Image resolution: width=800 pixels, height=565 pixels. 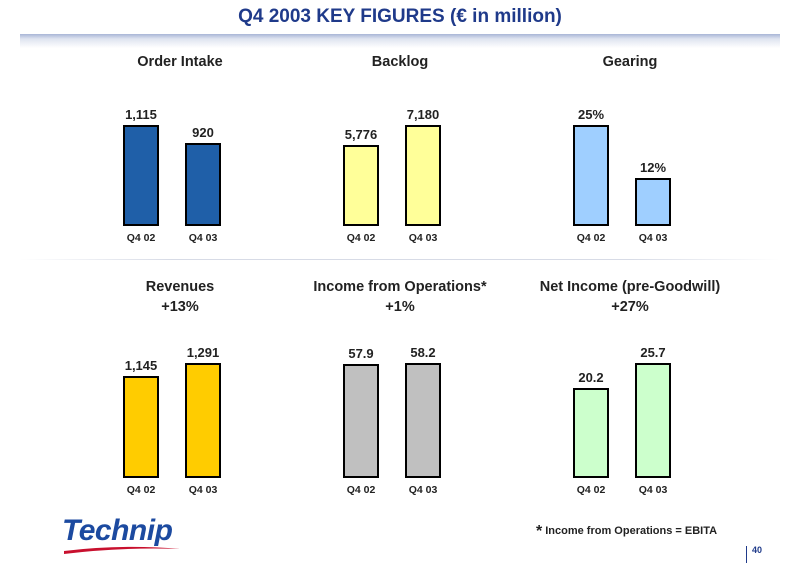 What do you see at coordinates (203, 132) in the screenshot?
I see `bar-value-label-0-1: 920` at bounding box center [203, 132].